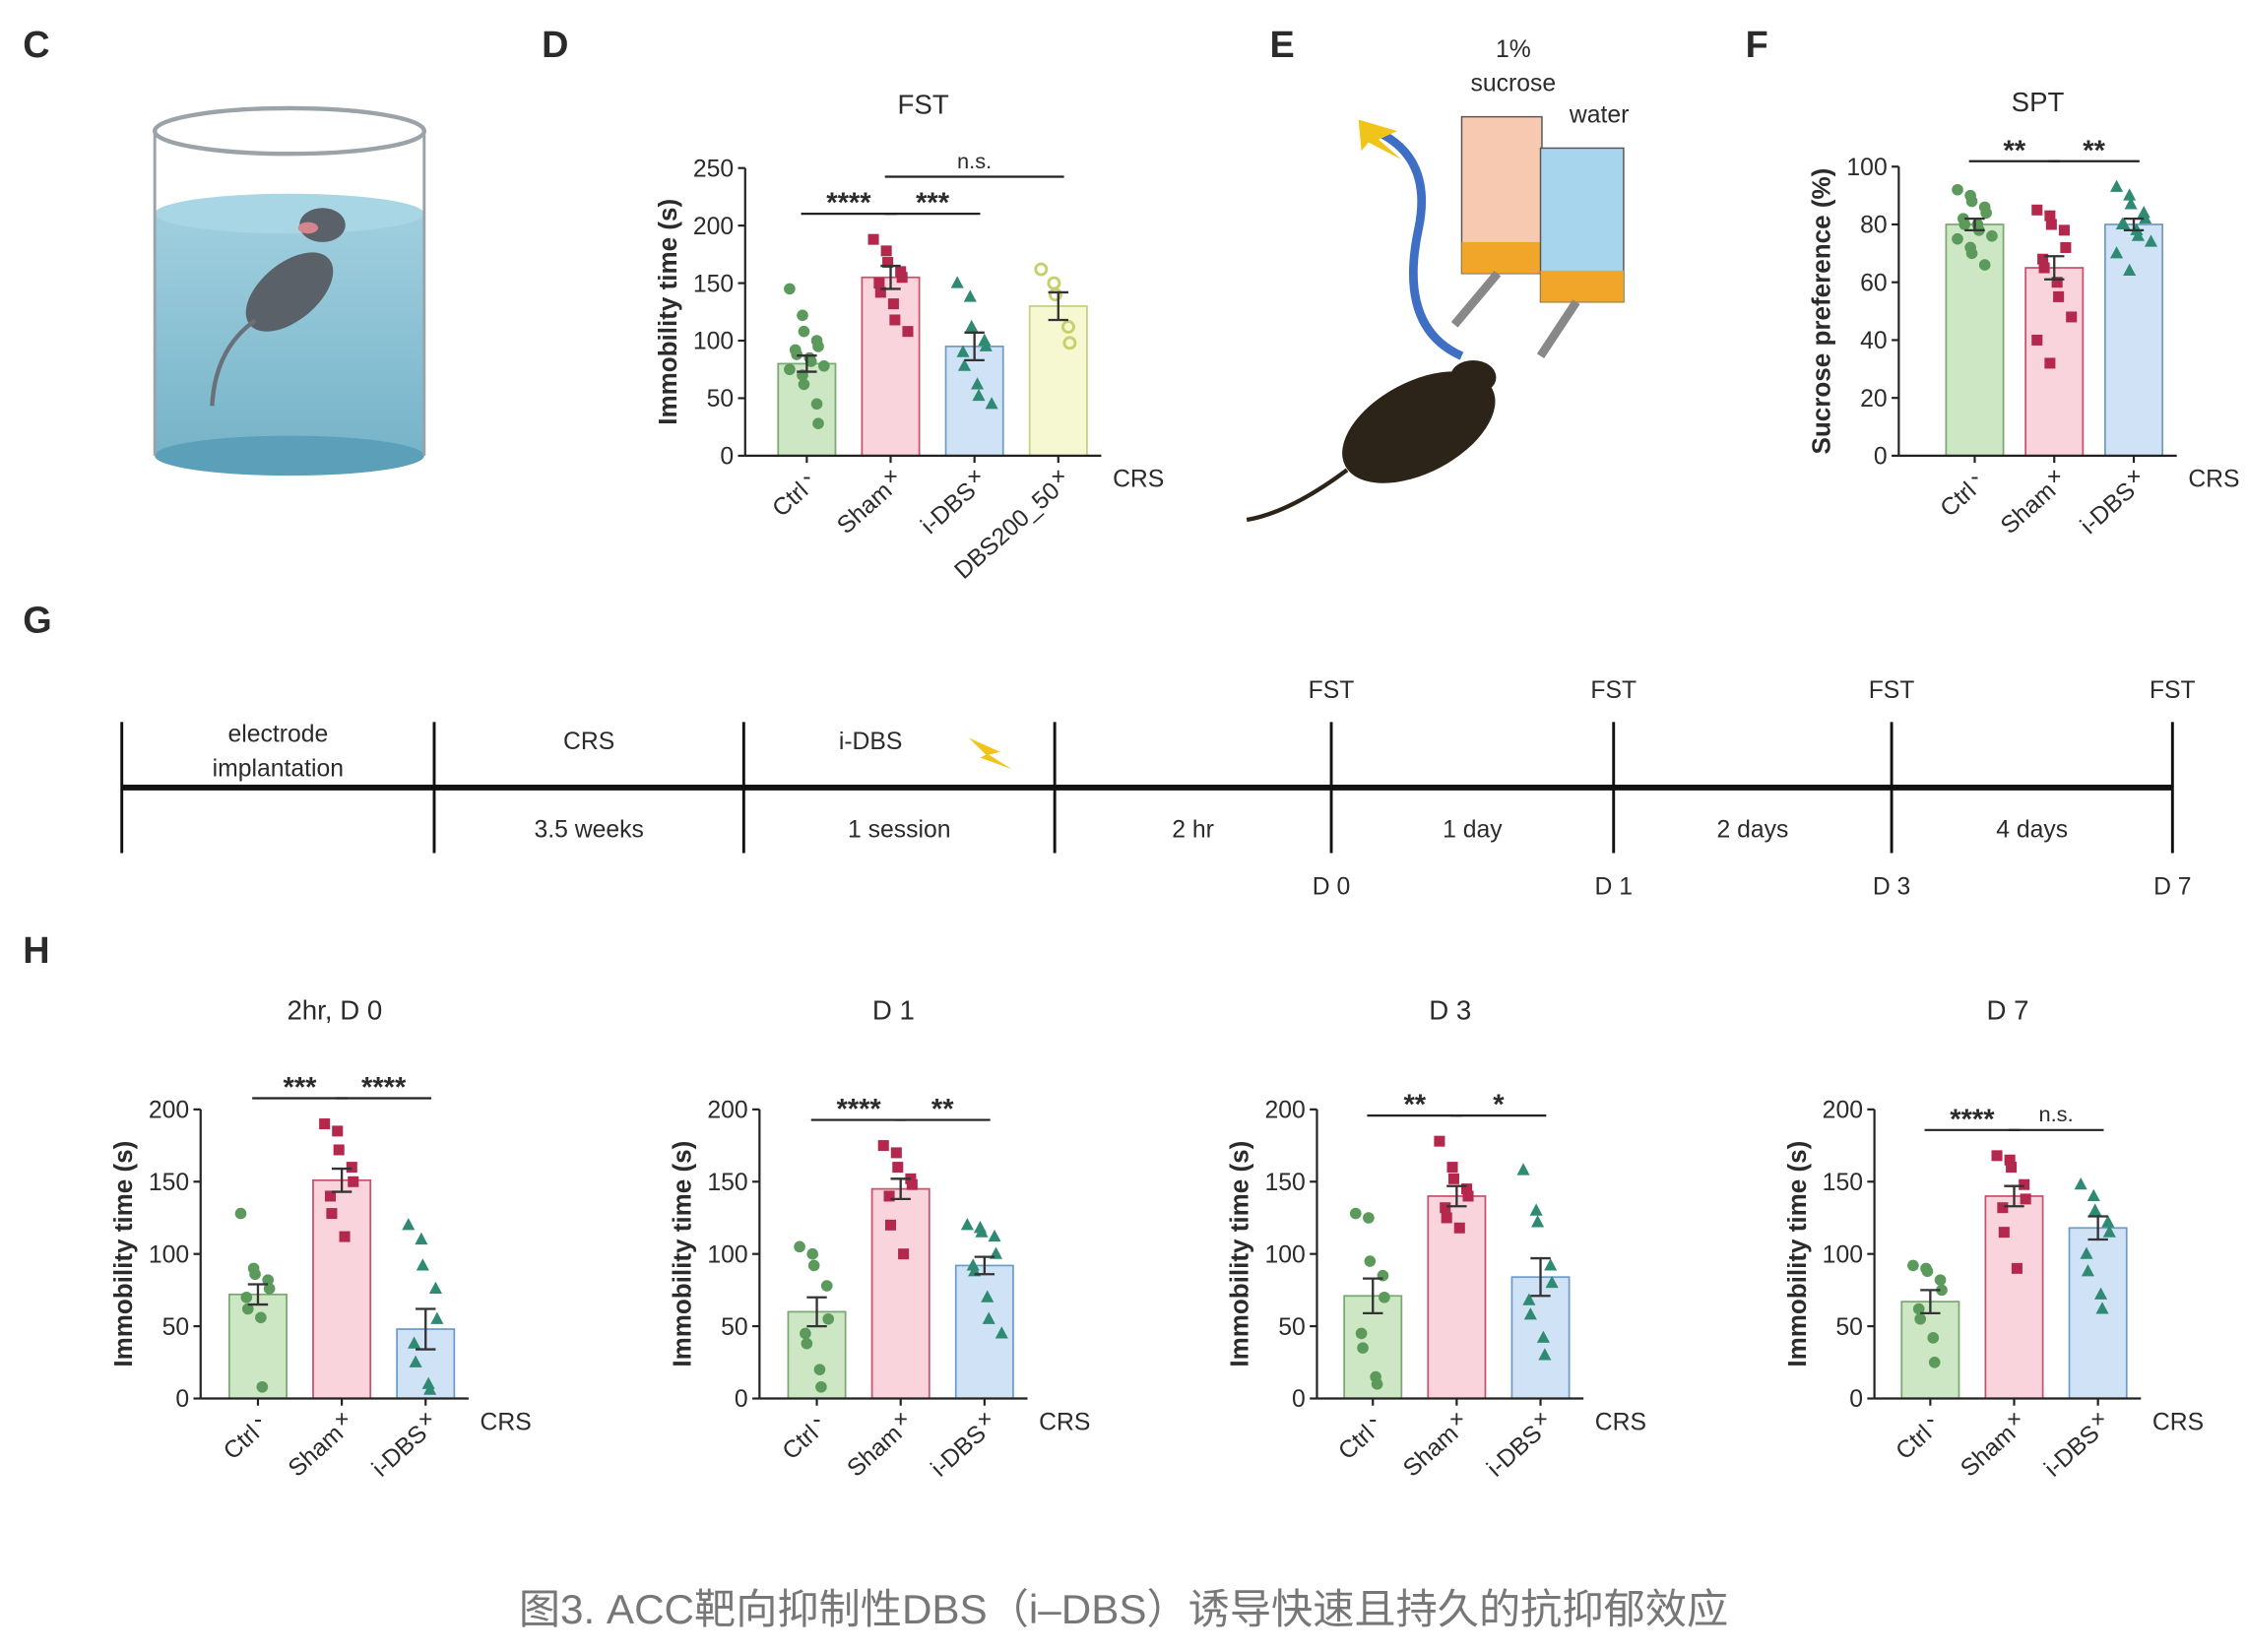  I want to click on day-label: D 1, so click(1613, 887).